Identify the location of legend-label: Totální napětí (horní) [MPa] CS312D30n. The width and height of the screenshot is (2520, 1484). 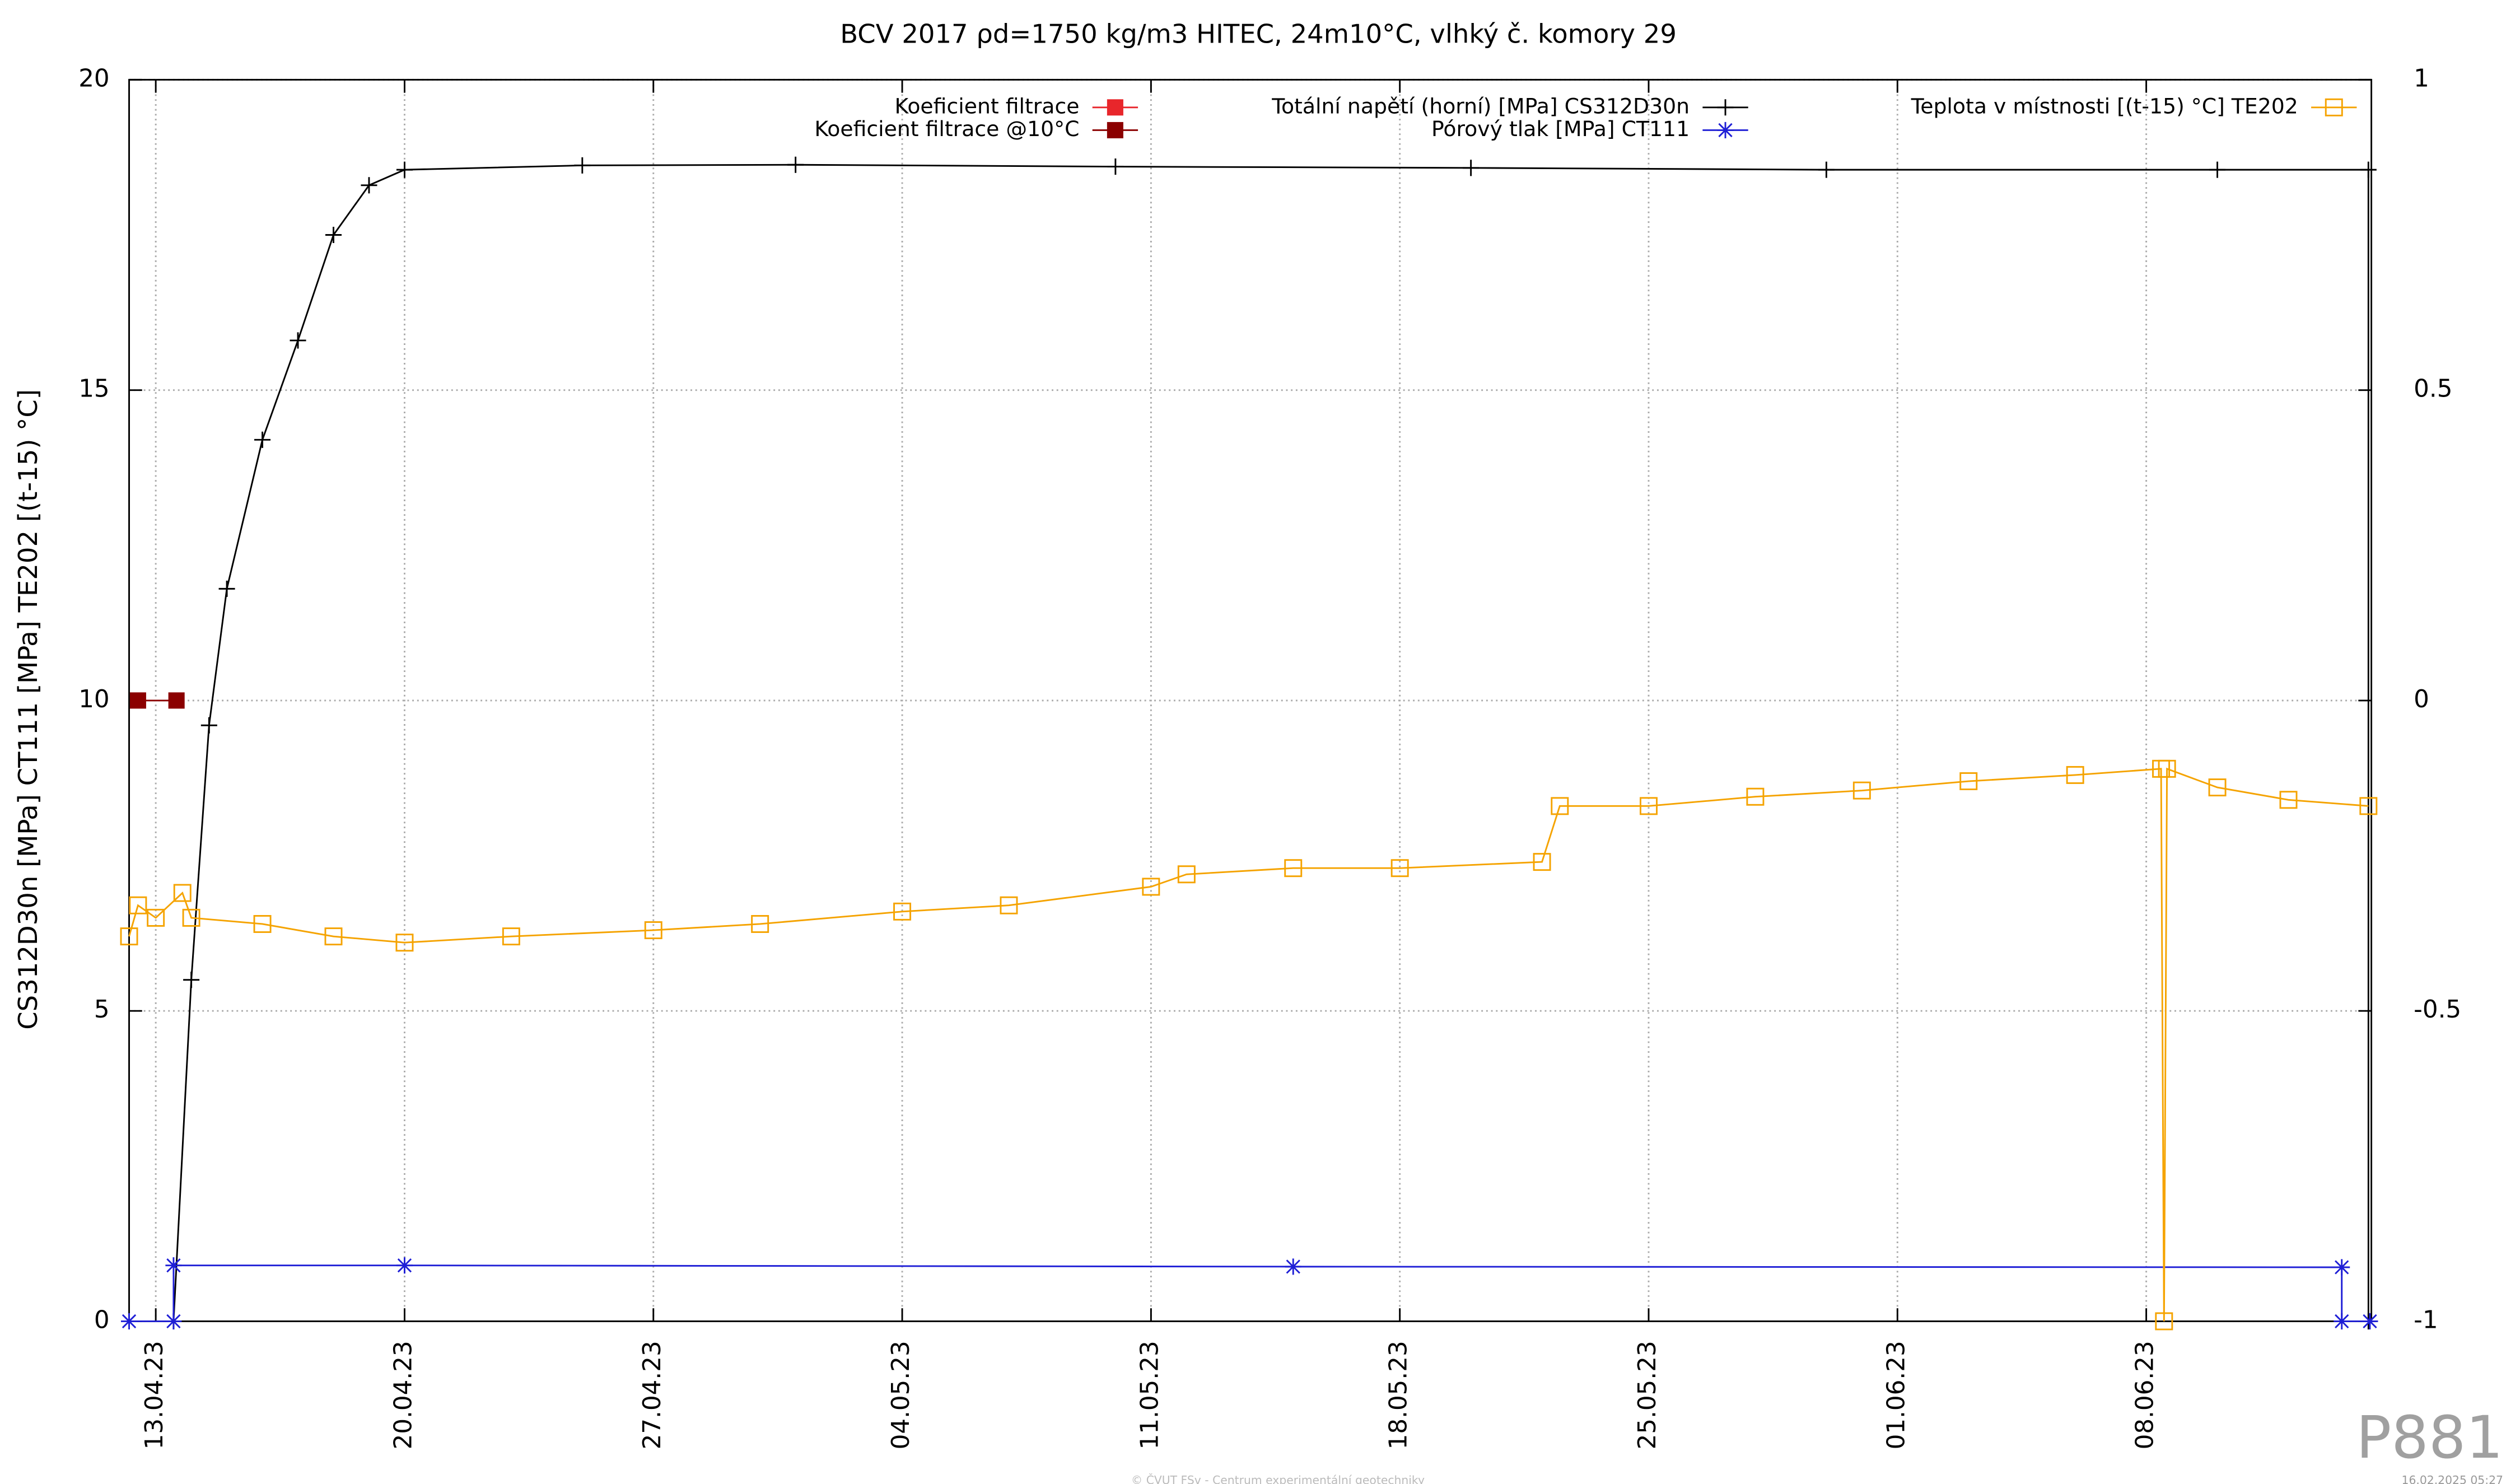
(1481, 106).